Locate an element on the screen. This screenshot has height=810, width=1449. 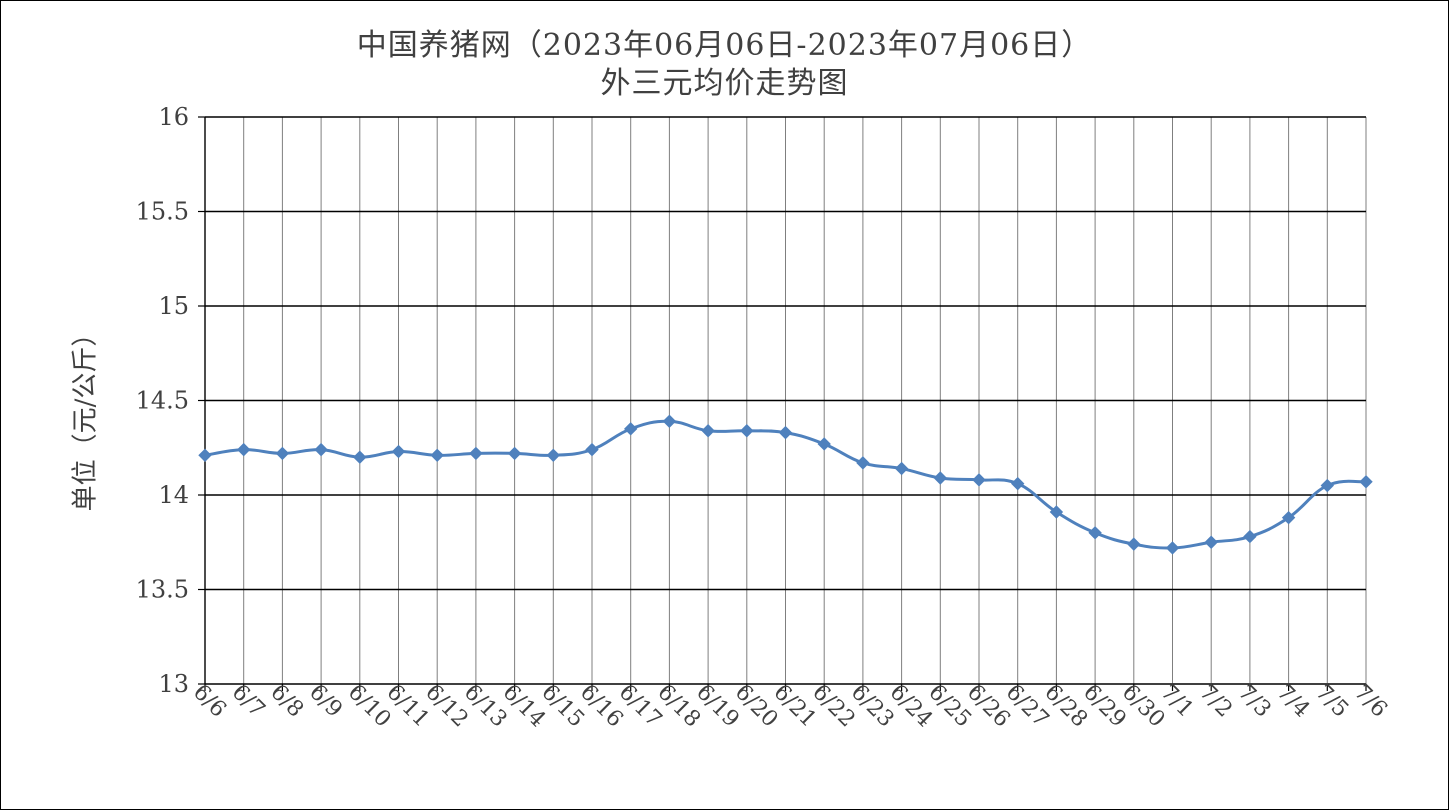
x-tick-label: 6/20 is located at coordinates (756, 706).